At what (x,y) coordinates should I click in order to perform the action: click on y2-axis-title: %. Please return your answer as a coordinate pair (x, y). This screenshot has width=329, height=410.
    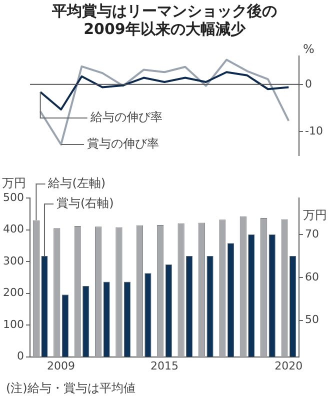
    Looking at the image, I should click on (308, 49).